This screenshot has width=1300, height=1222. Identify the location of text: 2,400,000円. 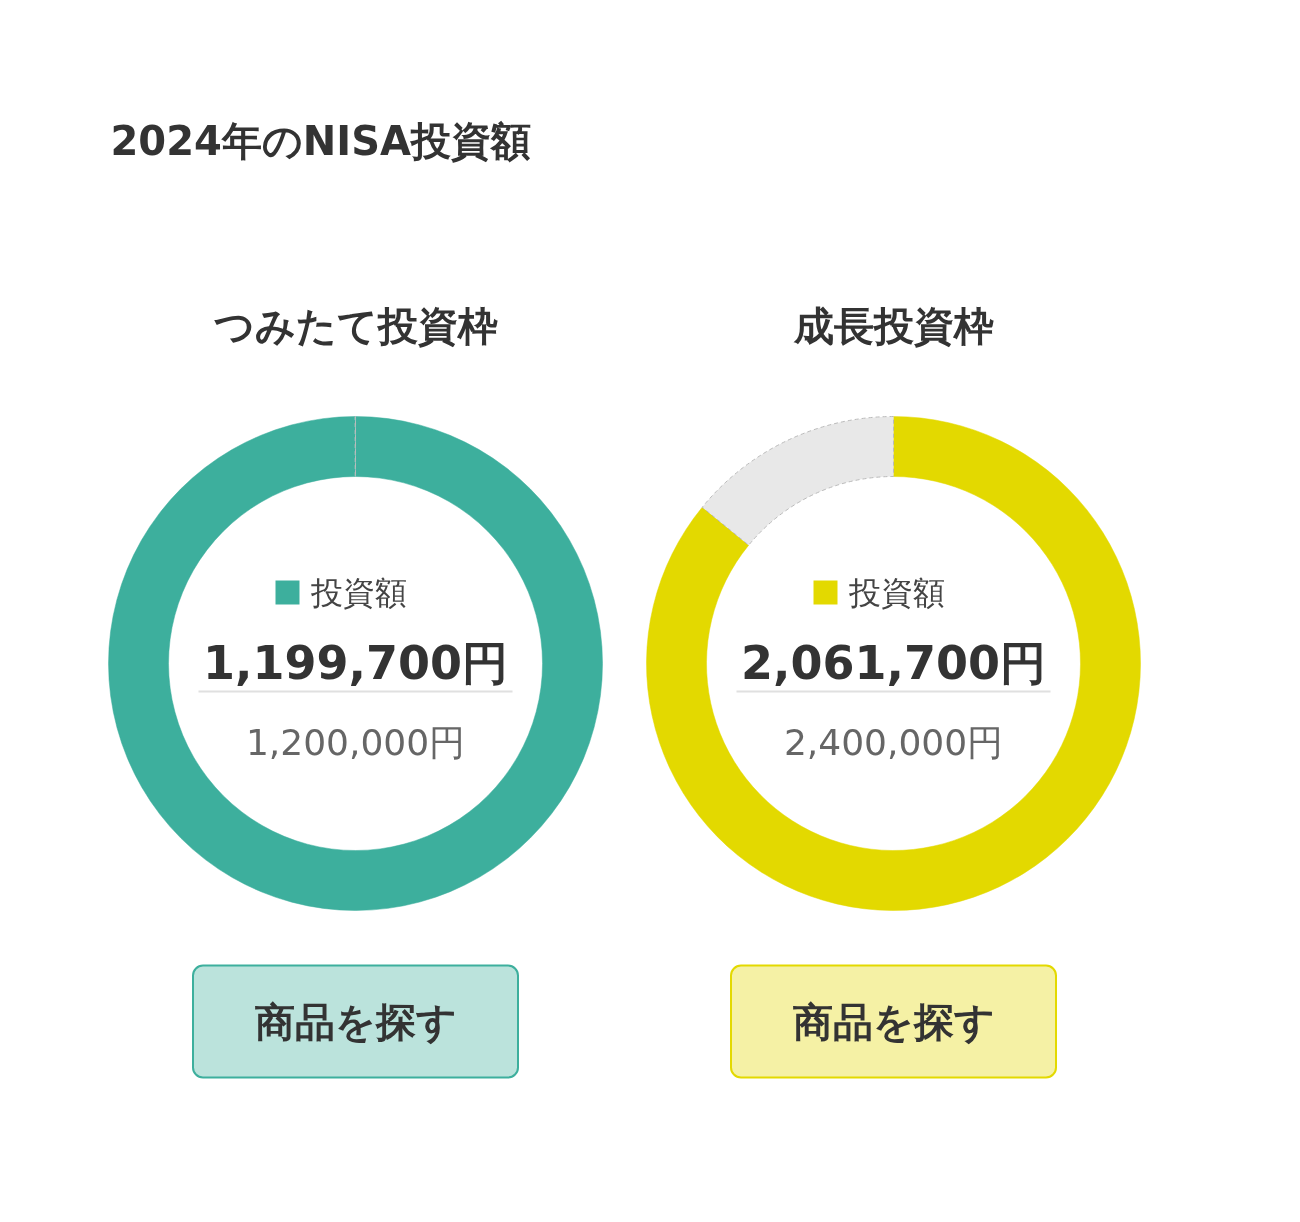
(893, 742).